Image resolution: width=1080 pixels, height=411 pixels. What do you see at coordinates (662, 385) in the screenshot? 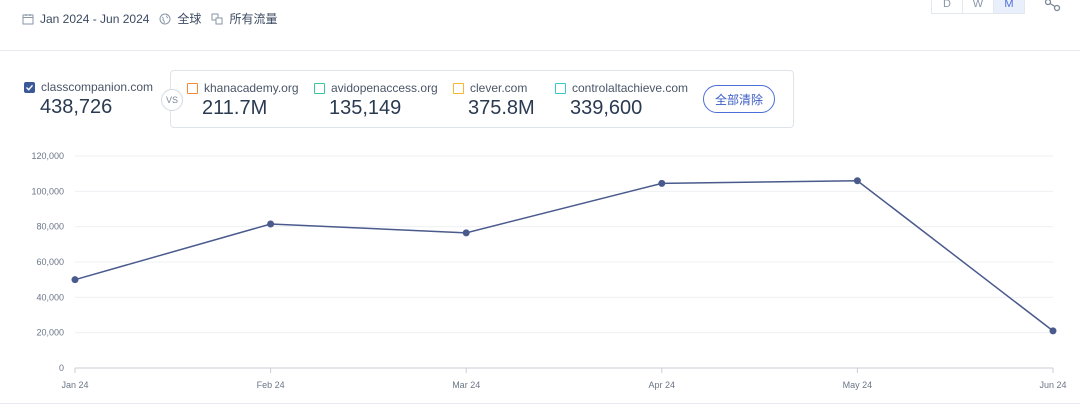
I see `x-tick-label: Apr 24` at bounding box center [662, 385].